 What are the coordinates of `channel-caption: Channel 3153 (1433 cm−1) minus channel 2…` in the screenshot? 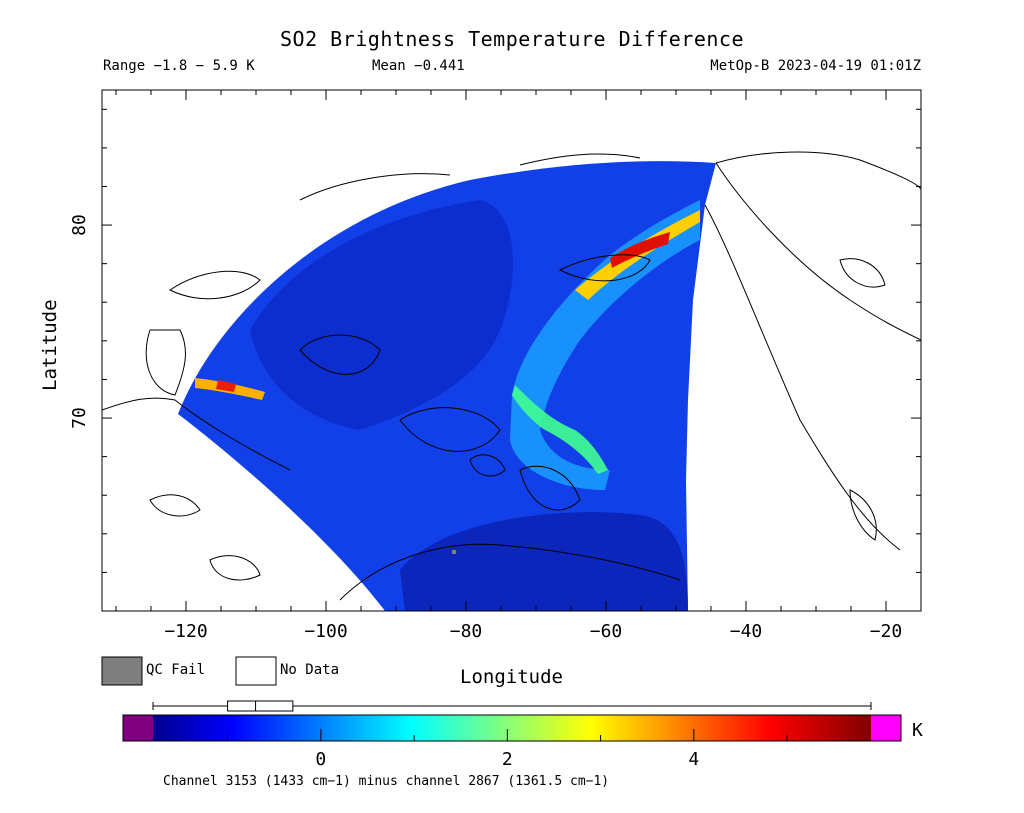 It's located at (386, 781).